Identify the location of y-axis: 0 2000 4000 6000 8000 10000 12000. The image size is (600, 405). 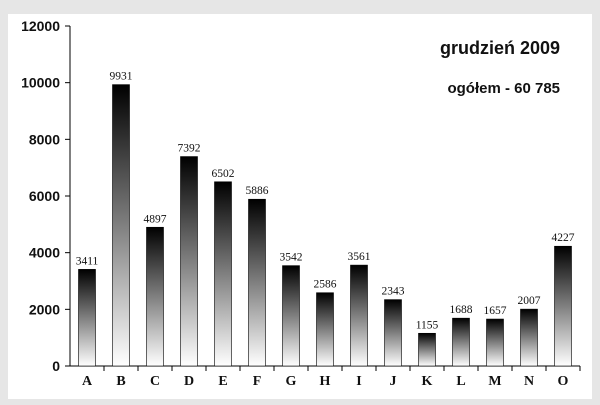
(46, 196).